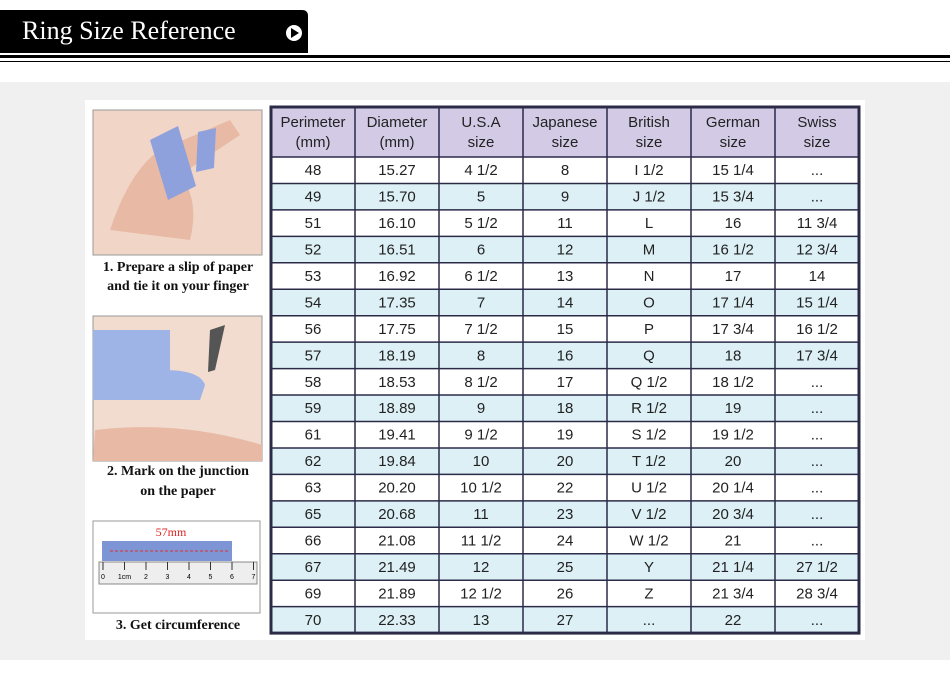  I want to click on cell: 67, so click(313, 567).